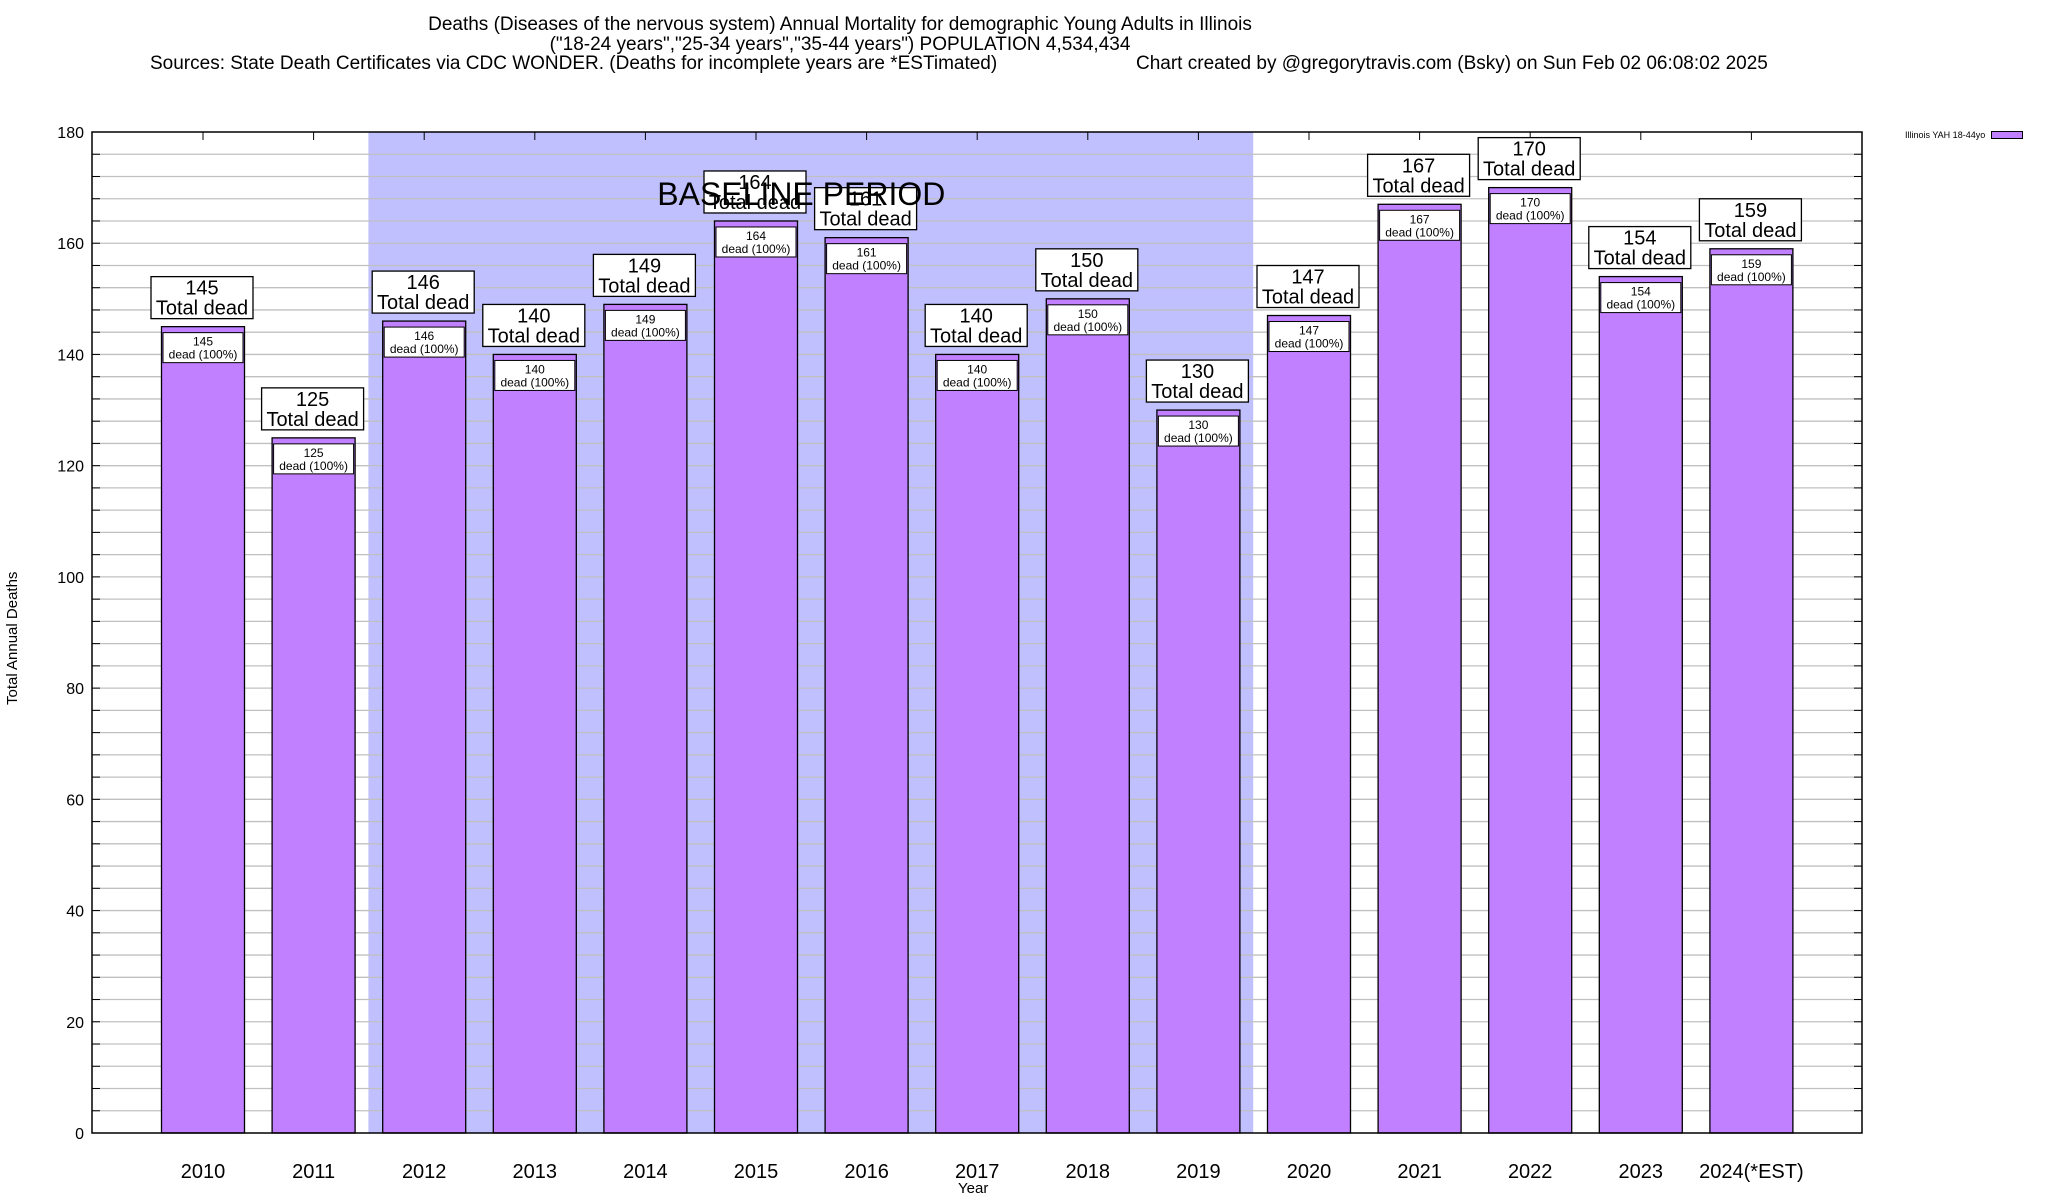 This screenshot has height=1200, width=2048. What do you see at coordinates (976, 316) in the screenshot?
I see `total-label-count: 140` at bounding box center [976, 316].